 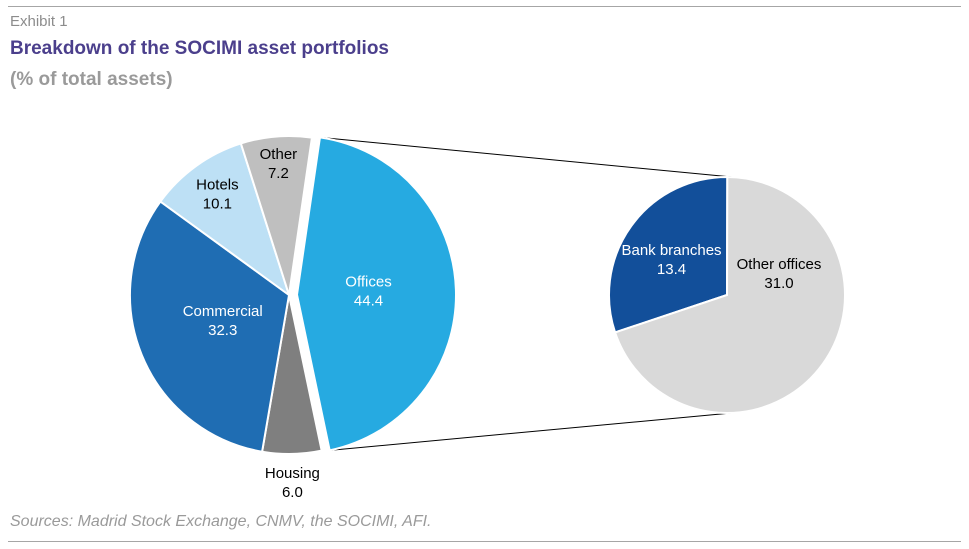 I want to click on connector-line-top, so click(x=526, y=157).